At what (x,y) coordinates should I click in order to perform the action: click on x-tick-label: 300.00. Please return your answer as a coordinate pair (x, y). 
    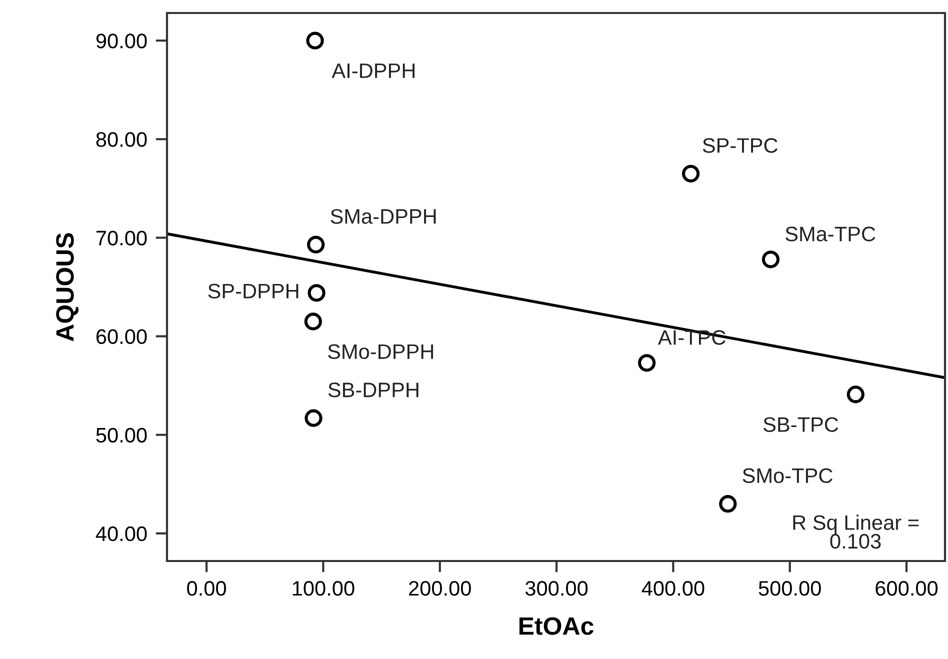
    Looking at the image, I should click on (556, 588).